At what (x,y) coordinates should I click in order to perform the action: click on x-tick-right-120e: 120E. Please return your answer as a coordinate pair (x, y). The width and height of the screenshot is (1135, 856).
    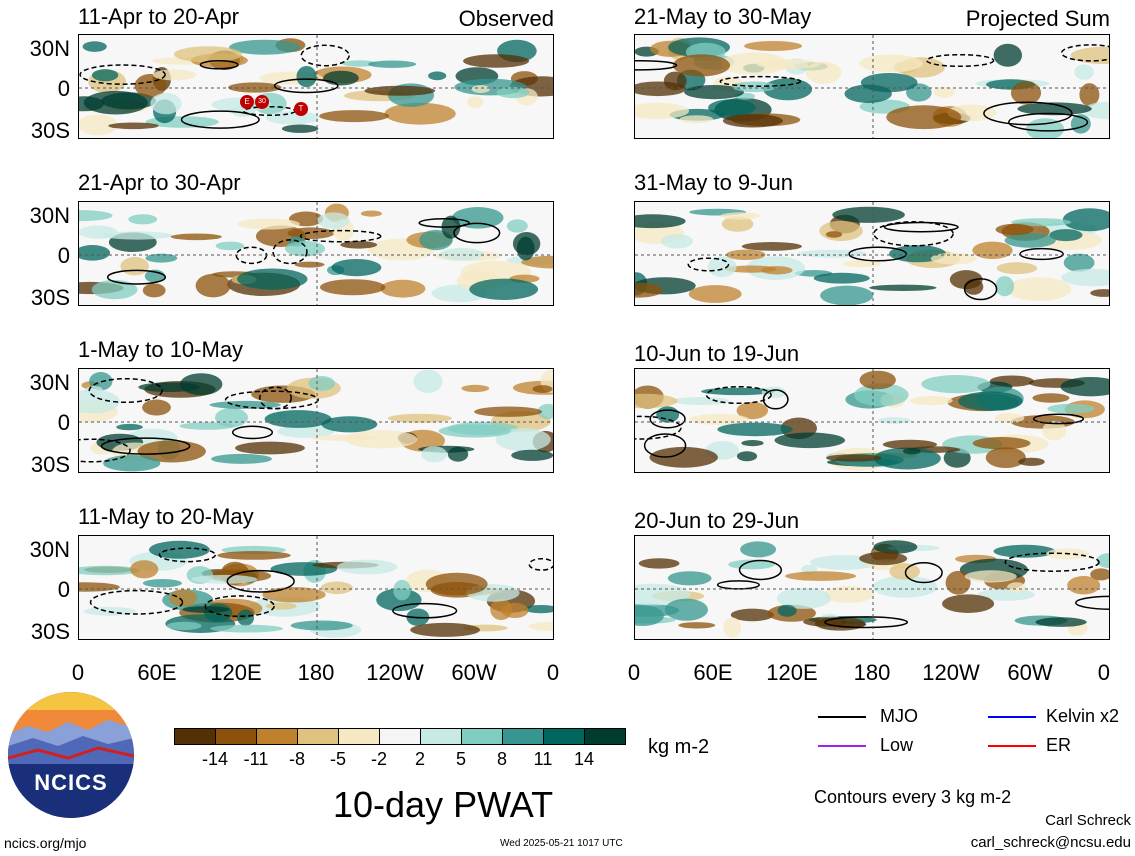
    Looking at the image, I should click on (792, 672).